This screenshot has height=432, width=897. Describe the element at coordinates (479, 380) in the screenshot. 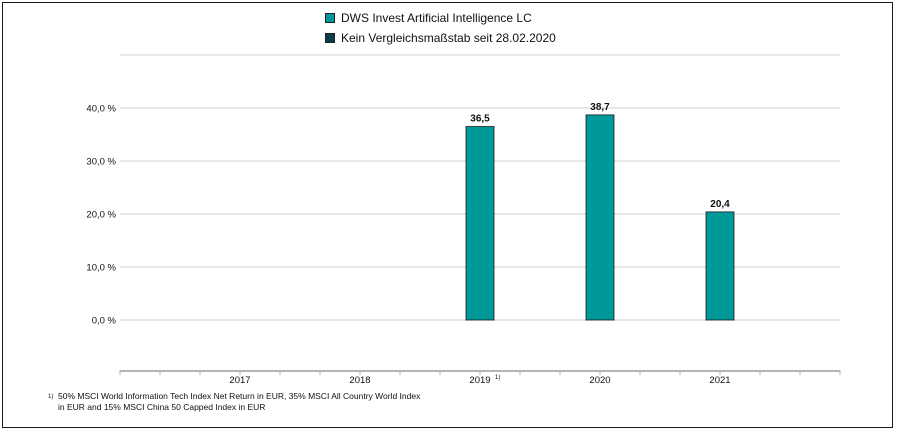

I see `x-tick-label-2019: 2019` at that location.